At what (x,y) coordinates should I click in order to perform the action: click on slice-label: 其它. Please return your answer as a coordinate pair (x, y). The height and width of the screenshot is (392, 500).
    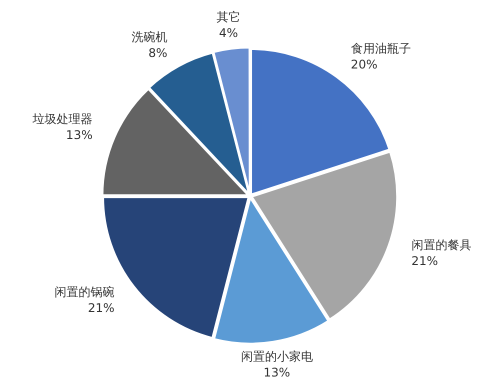
    Looking at the image, I should click on (228, 17).